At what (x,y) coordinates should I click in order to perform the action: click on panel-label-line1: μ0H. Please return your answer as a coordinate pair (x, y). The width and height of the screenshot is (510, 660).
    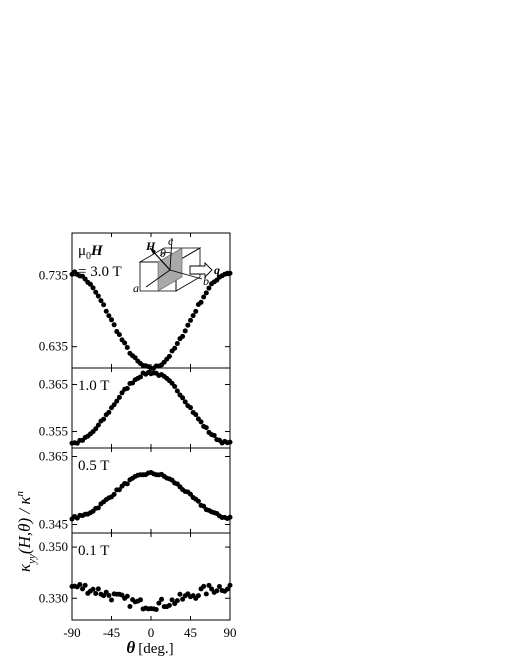
    Looking at the image, I should click on (91, 252).